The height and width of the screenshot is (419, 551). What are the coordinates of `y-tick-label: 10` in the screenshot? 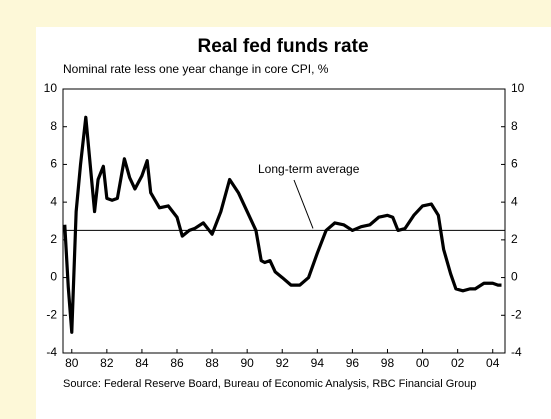 It's located at (51, 88).